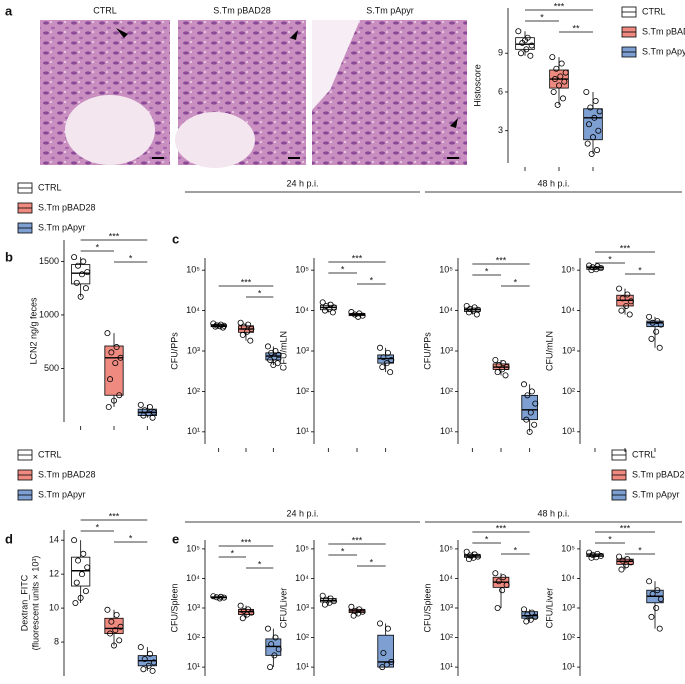  I want to click on histology-images, so click(253, 94).